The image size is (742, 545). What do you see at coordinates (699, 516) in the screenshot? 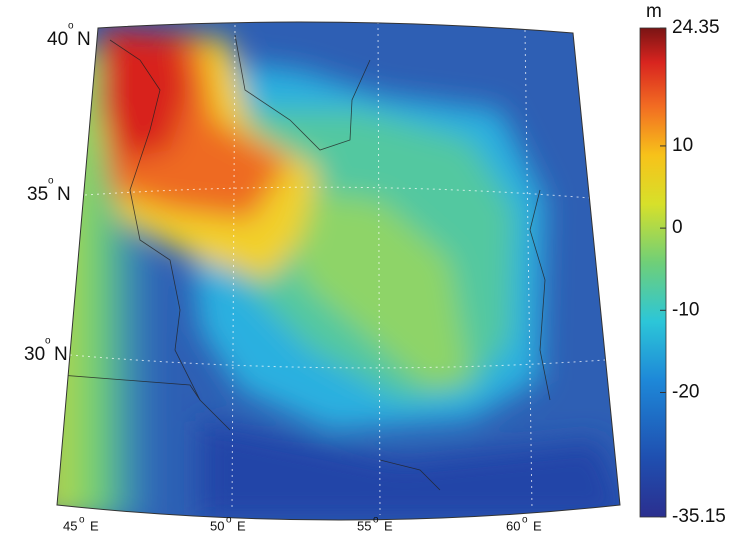
I see `colorbar-tick-label: -35.15` at bounding box center [699, 516].